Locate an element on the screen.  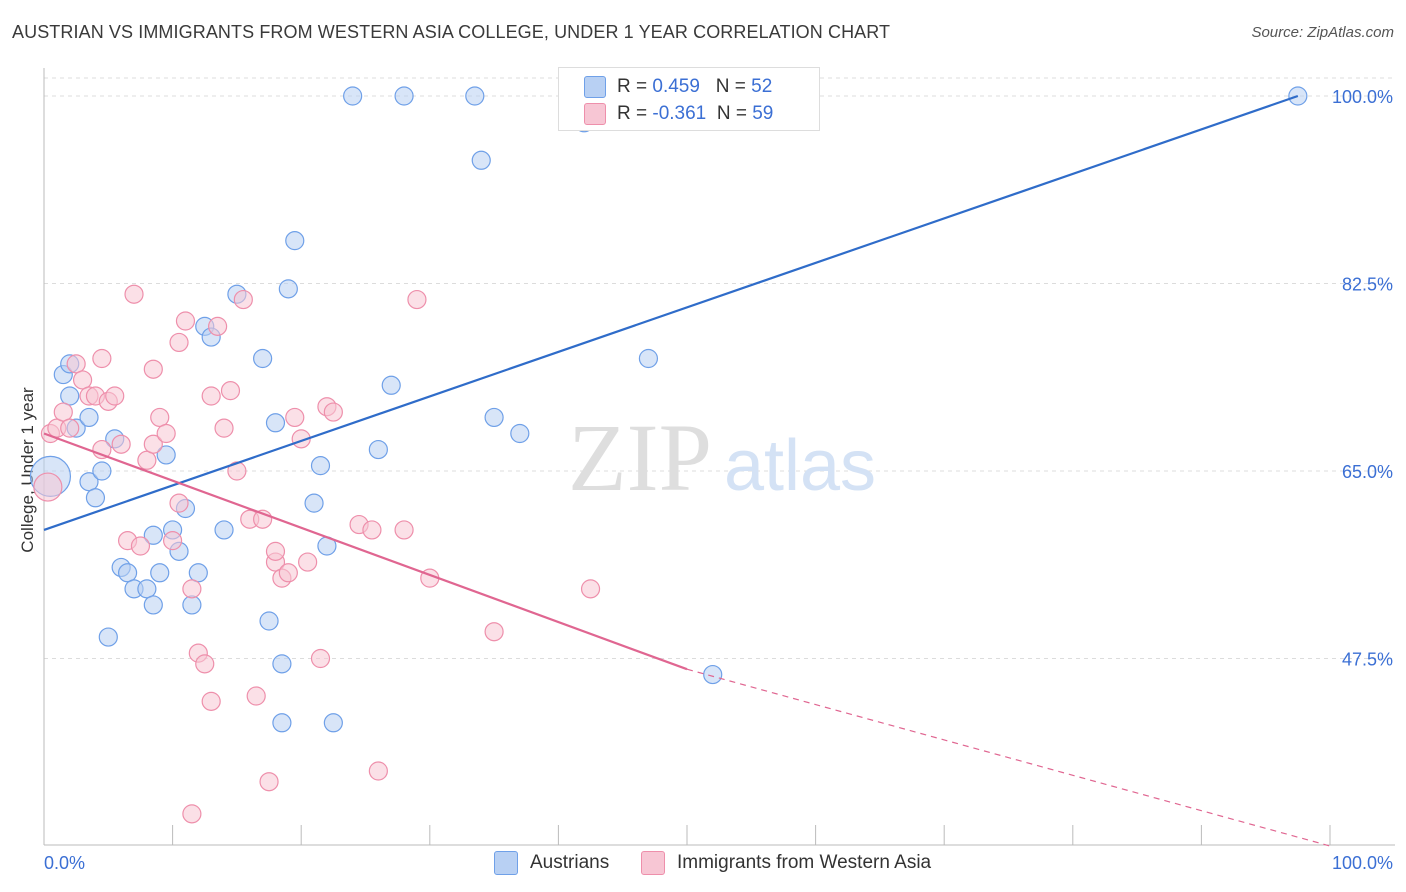
n-value-western-asia: 59 is located at coordinates (763, 113).